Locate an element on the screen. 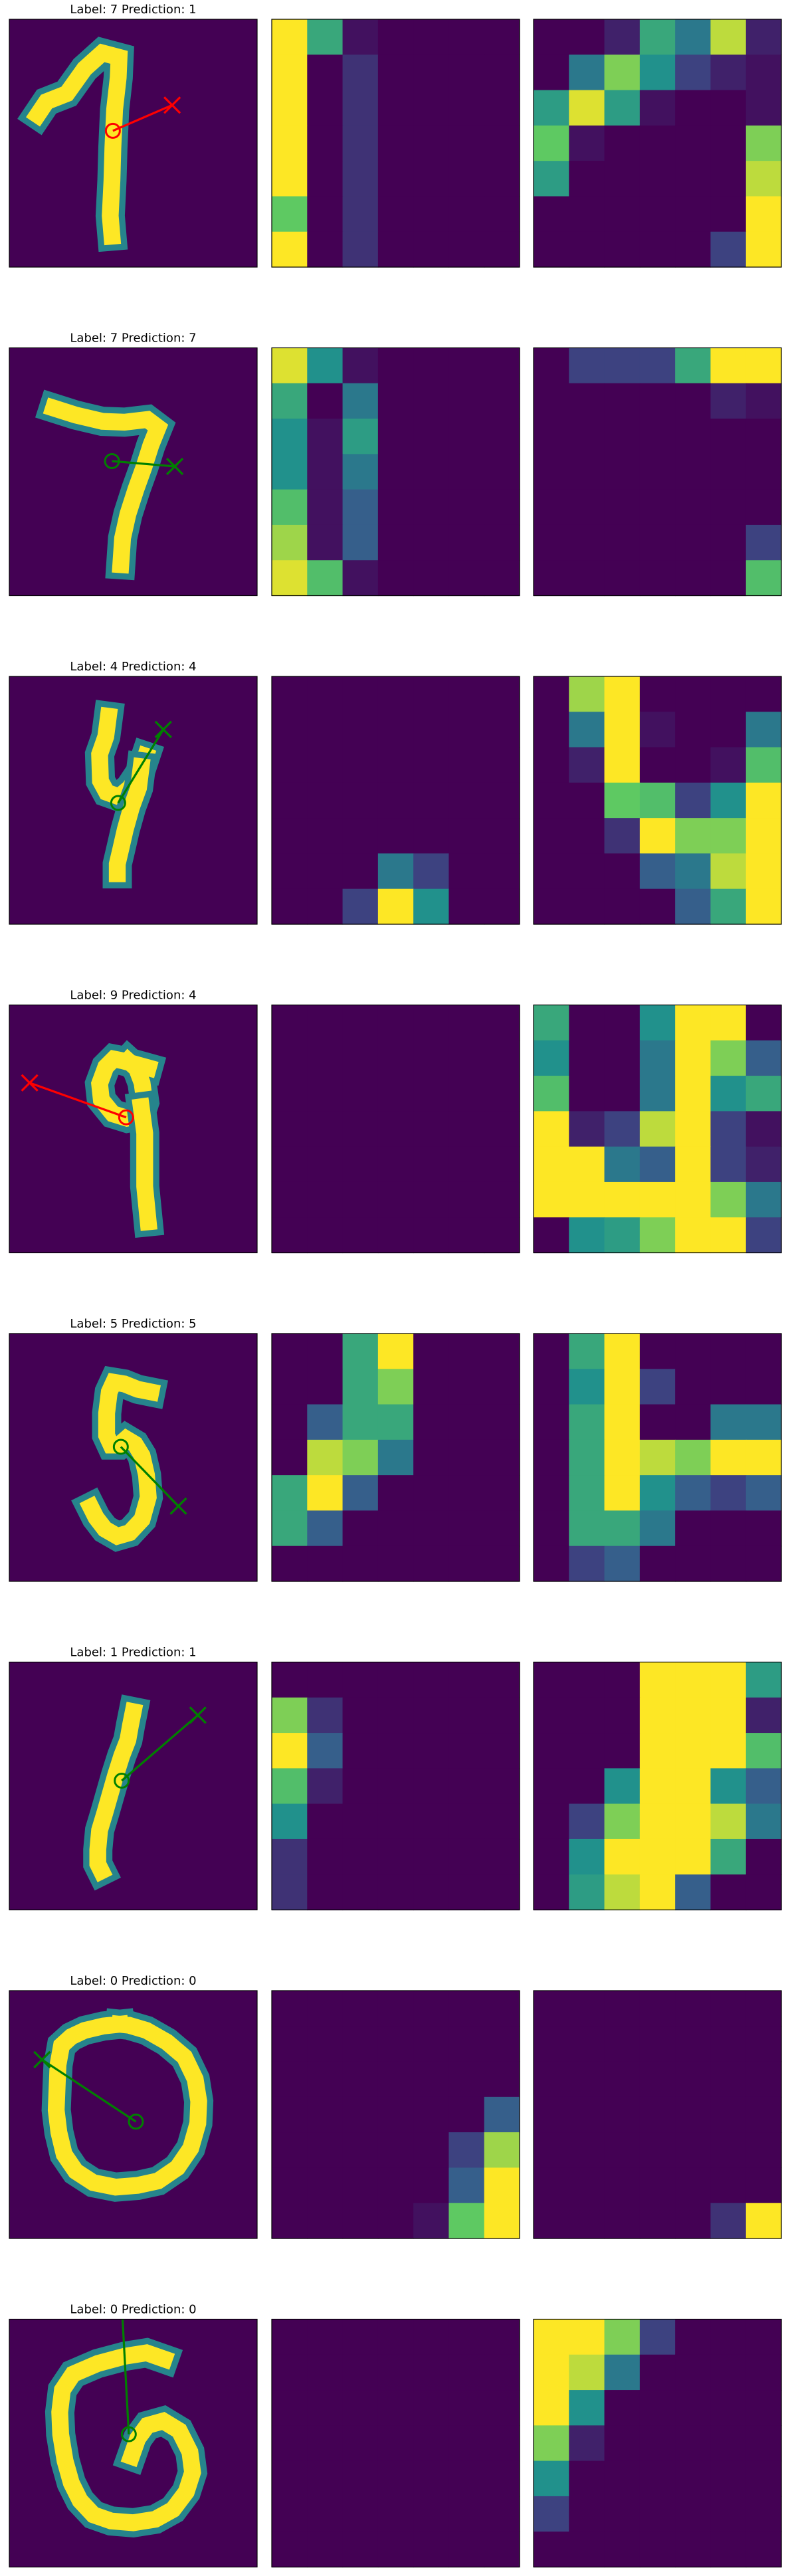 Image resolution: width=790 pixels, height=2576 pixels. row-title: Label: 7 Prediction: 1 is located at coordinates (133, 10).